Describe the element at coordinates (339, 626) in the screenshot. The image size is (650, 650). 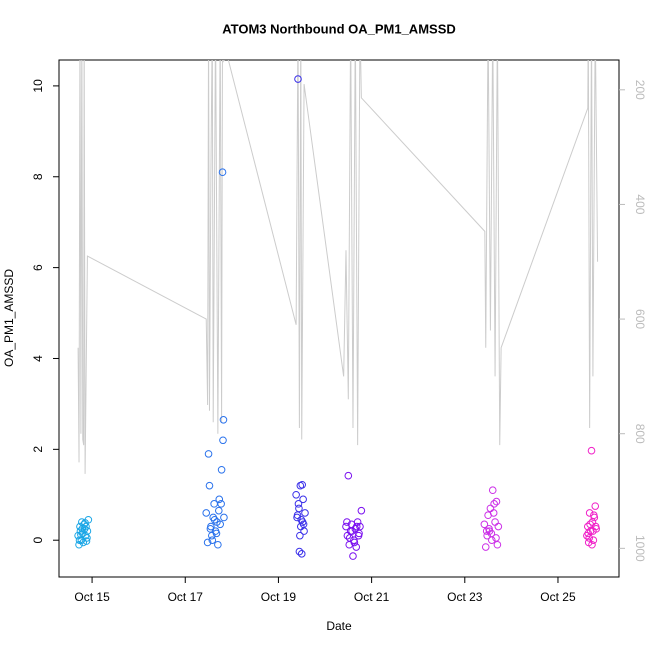
I see `x-axis-label: Date` at that location.